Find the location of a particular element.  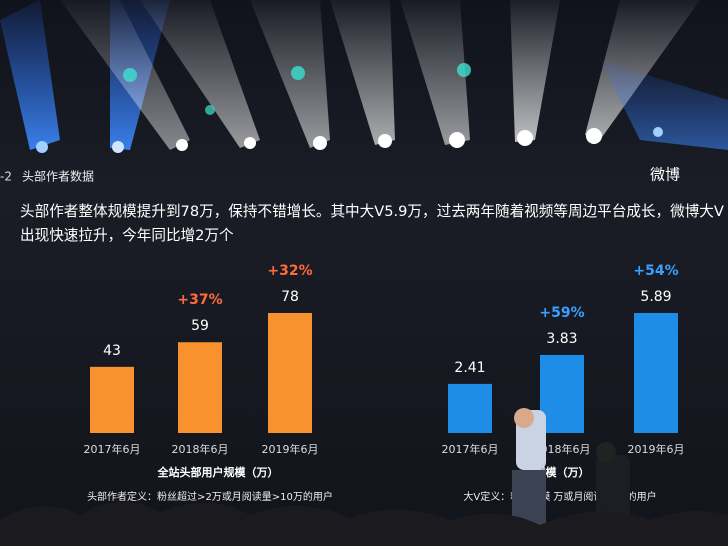

section-title: 头部作者数据 is located at coordinates (58, 176).